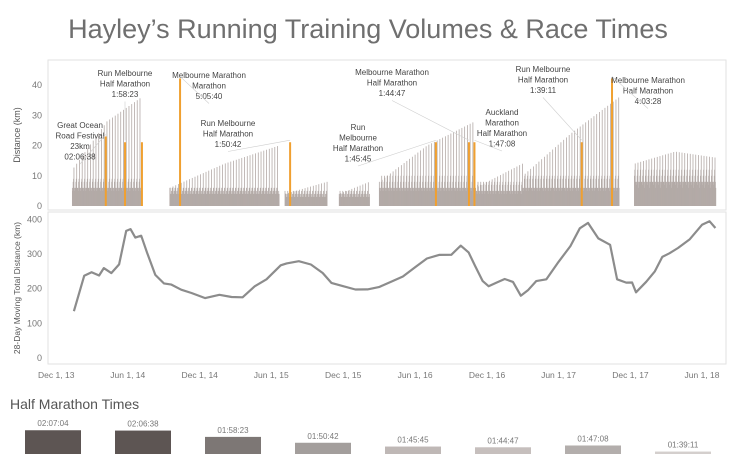  I want to click on moving-tick-label: 0, so click(39, 358).